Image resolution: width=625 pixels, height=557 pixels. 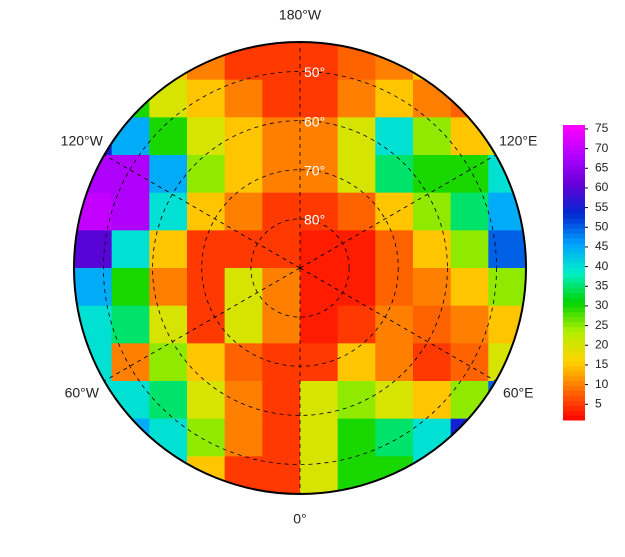 I want to click on latitude-label: 60°, so click(x=314, y=121).